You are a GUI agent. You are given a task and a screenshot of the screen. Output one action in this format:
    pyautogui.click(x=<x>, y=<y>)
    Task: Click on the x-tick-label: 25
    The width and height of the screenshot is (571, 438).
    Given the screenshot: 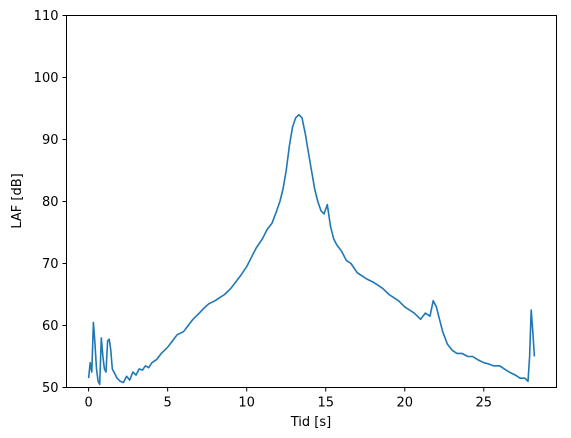 What is the action you would take?
    pyautogui.click(x=484, y=403)
    